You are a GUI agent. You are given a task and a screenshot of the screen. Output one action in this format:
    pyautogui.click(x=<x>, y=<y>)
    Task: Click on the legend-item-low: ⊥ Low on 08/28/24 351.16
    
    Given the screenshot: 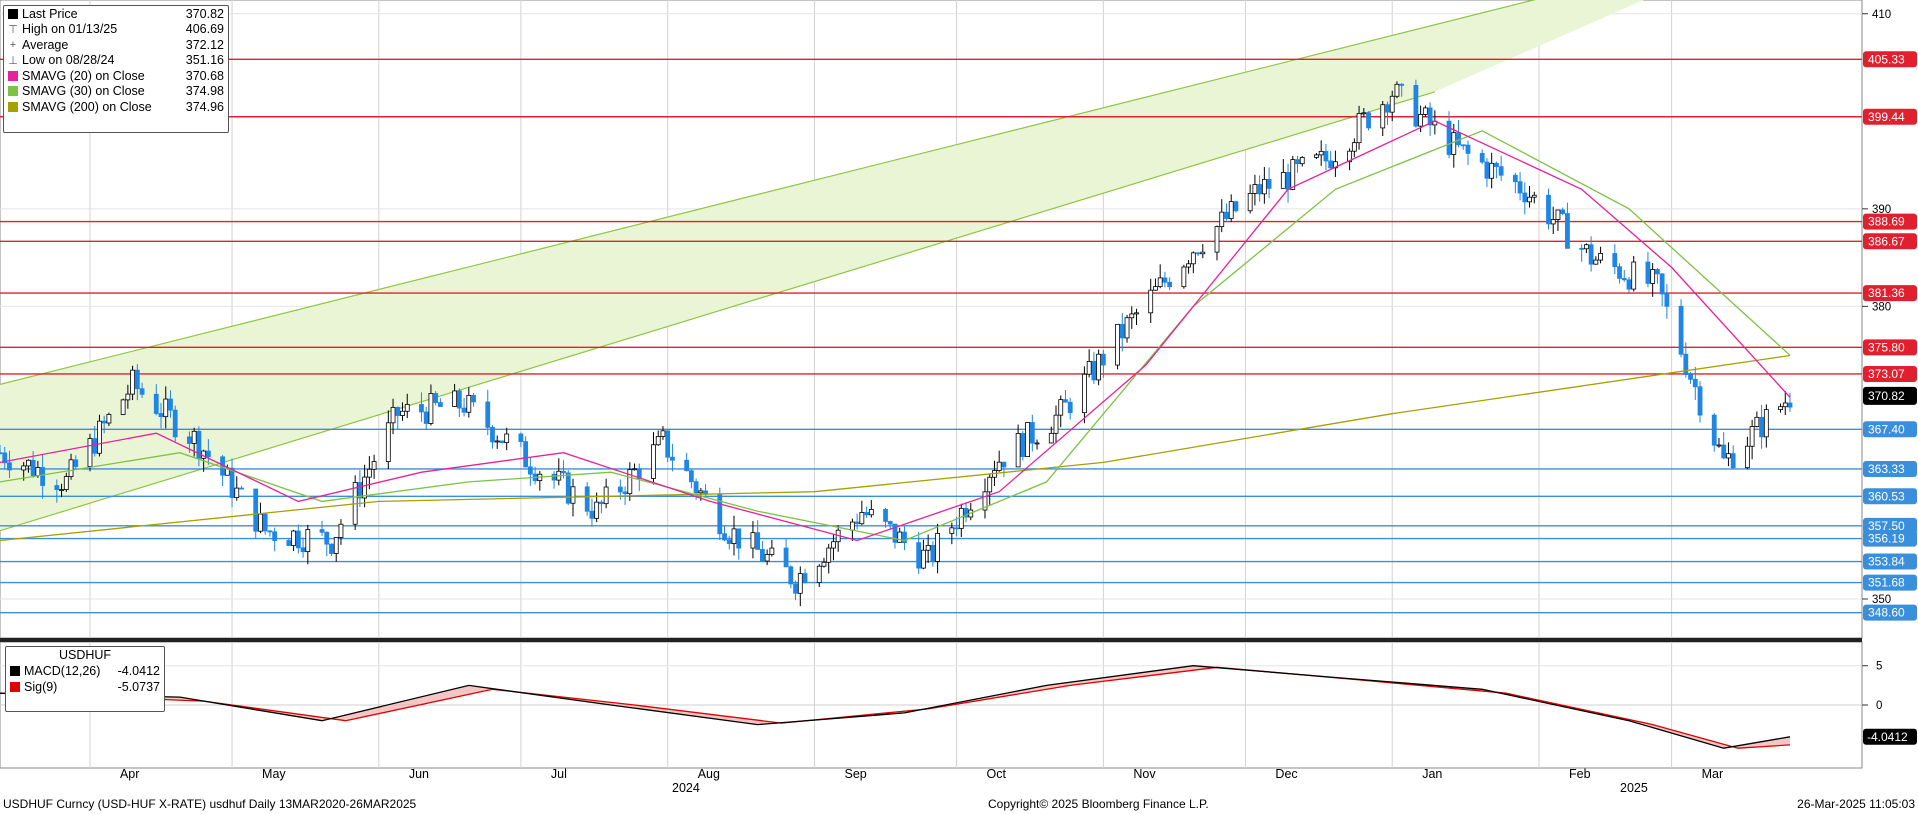 What is the action you would take?
    pyautogui.click(x=116, y=61)
    